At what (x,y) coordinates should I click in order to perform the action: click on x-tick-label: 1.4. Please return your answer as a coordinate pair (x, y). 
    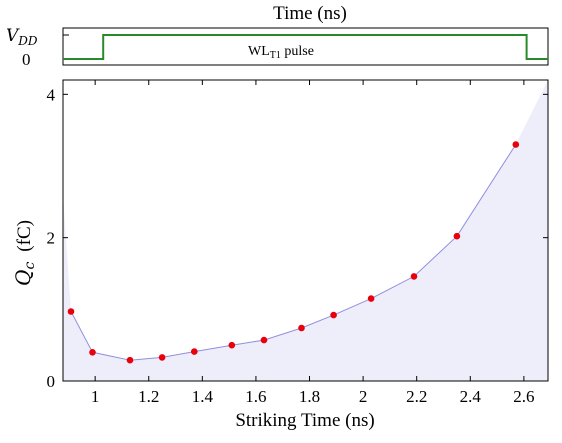
    Looking at the image, I should click on (203, 396).